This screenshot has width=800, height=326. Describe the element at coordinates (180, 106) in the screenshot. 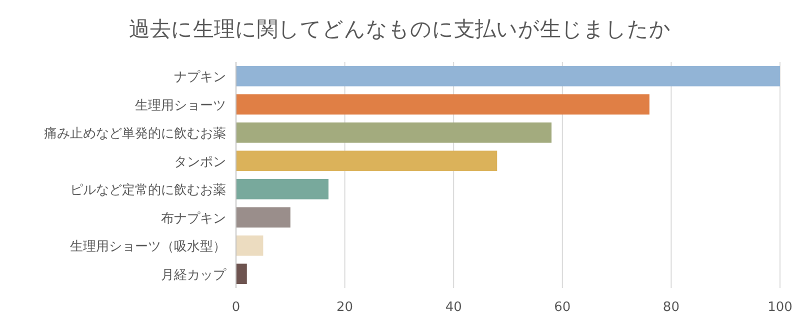

I see `y-tick-label: 生理用ショーツ` at that location.